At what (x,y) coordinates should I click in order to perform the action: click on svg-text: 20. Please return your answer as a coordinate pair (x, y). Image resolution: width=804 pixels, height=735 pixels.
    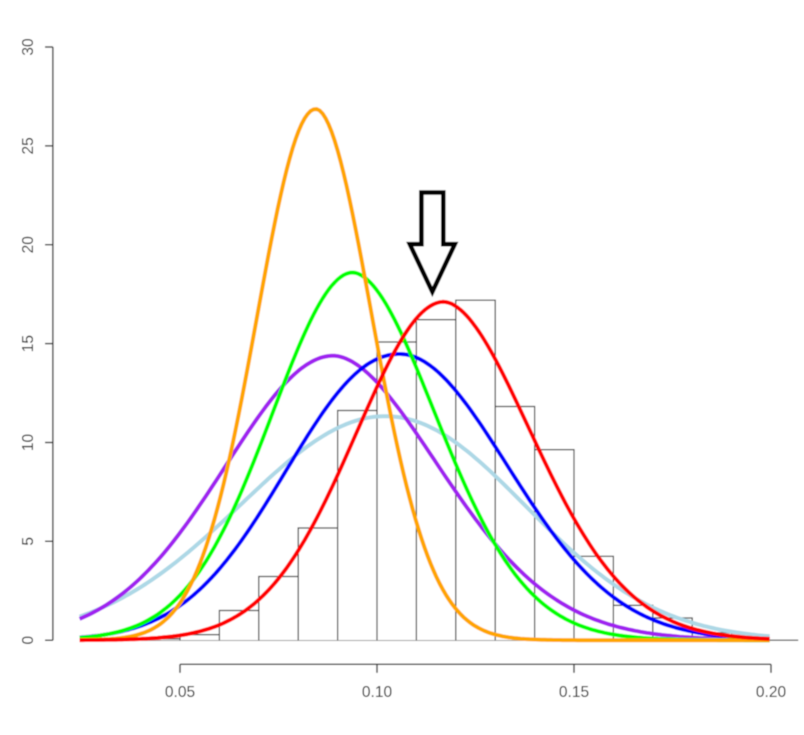
    Looking at the image, I should click on (28, 245).